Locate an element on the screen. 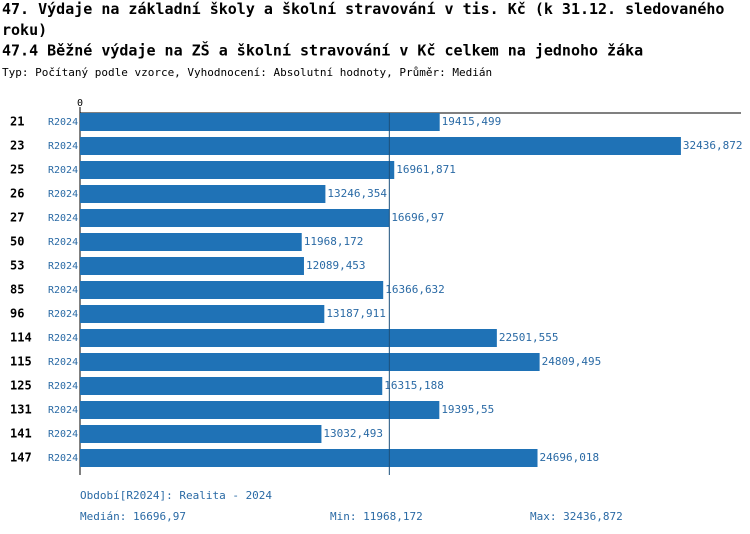 The height and width of the screenshot is (534, 750). category-label: 96 is located at coordinates (17, 314).